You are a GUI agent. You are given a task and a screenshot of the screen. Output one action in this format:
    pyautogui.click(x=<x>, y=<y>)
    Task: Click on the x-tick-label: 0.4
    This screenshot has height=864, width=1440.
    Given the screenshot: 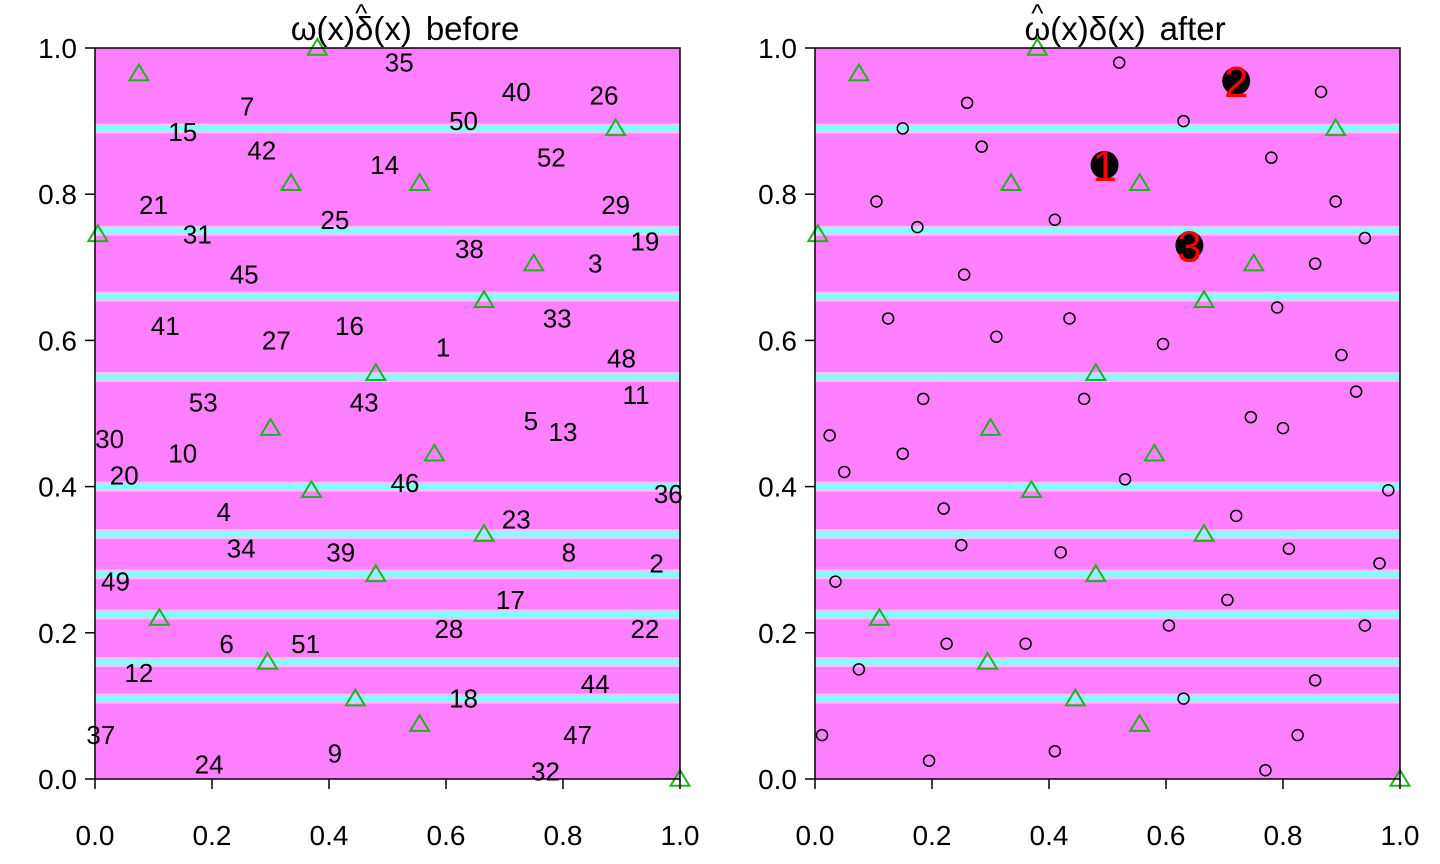 What is the action you would take?
    pyautogui.click(x=1049, y=835)
    